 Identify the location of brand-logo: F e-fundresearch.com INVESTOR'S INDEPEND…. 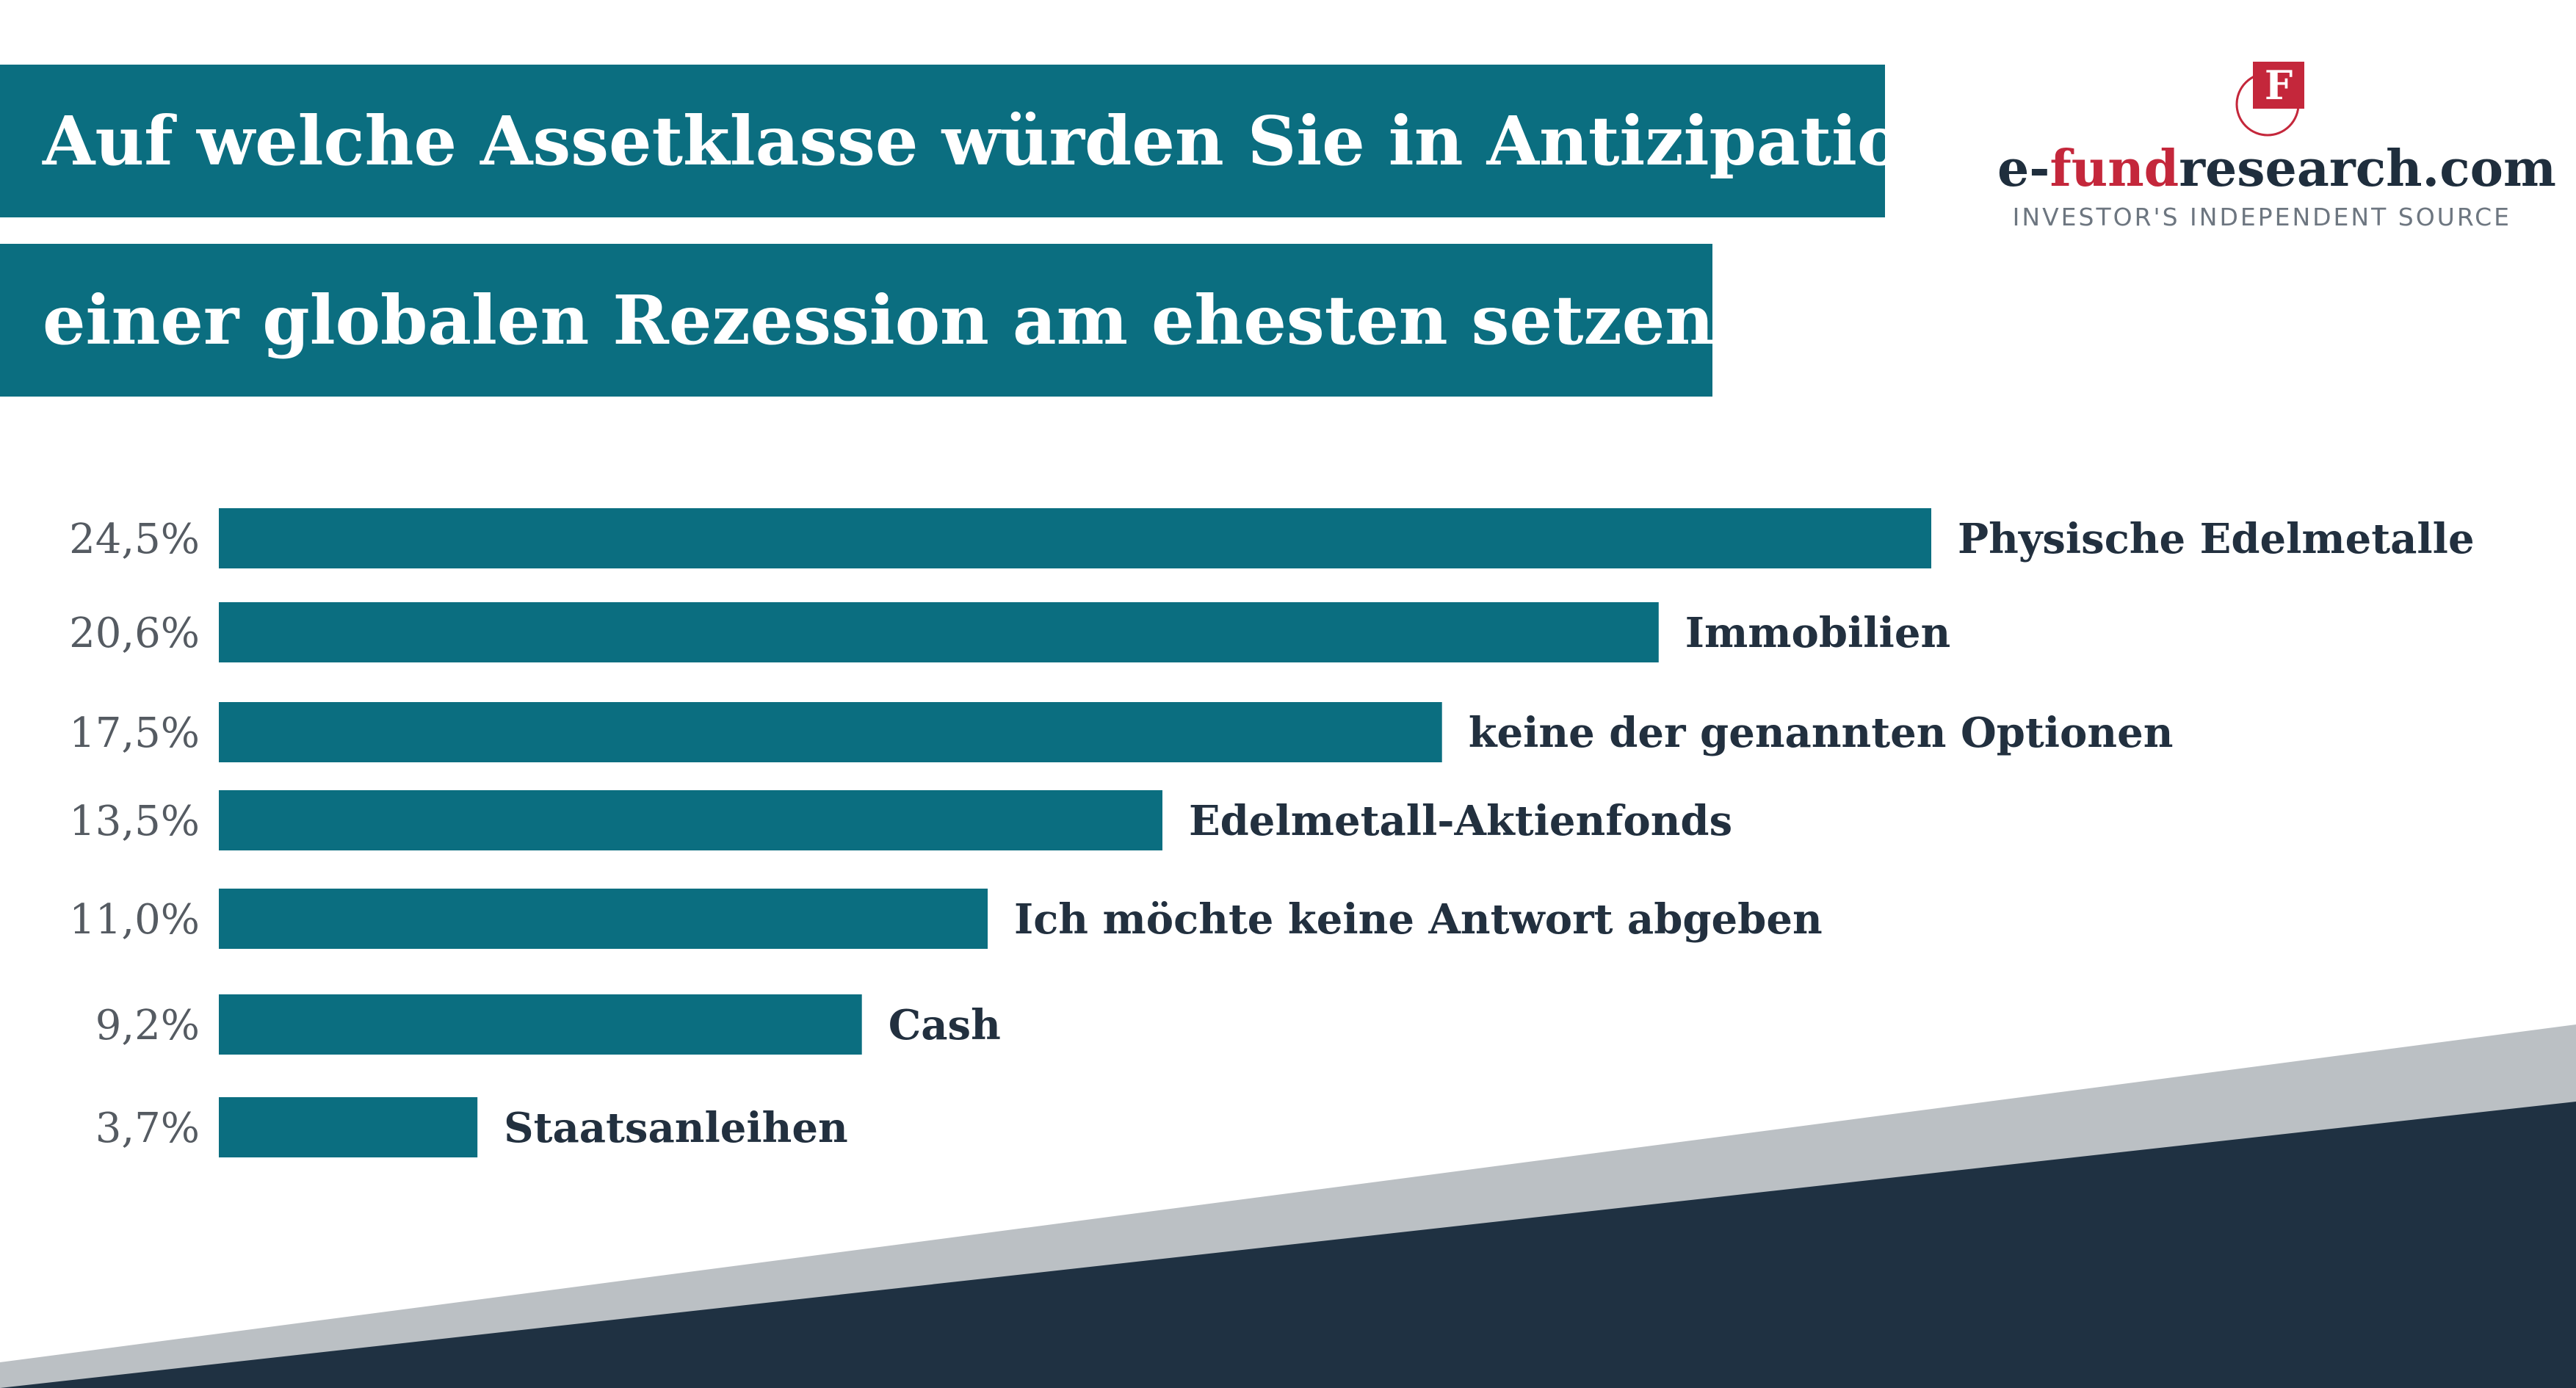
(2276, 154).